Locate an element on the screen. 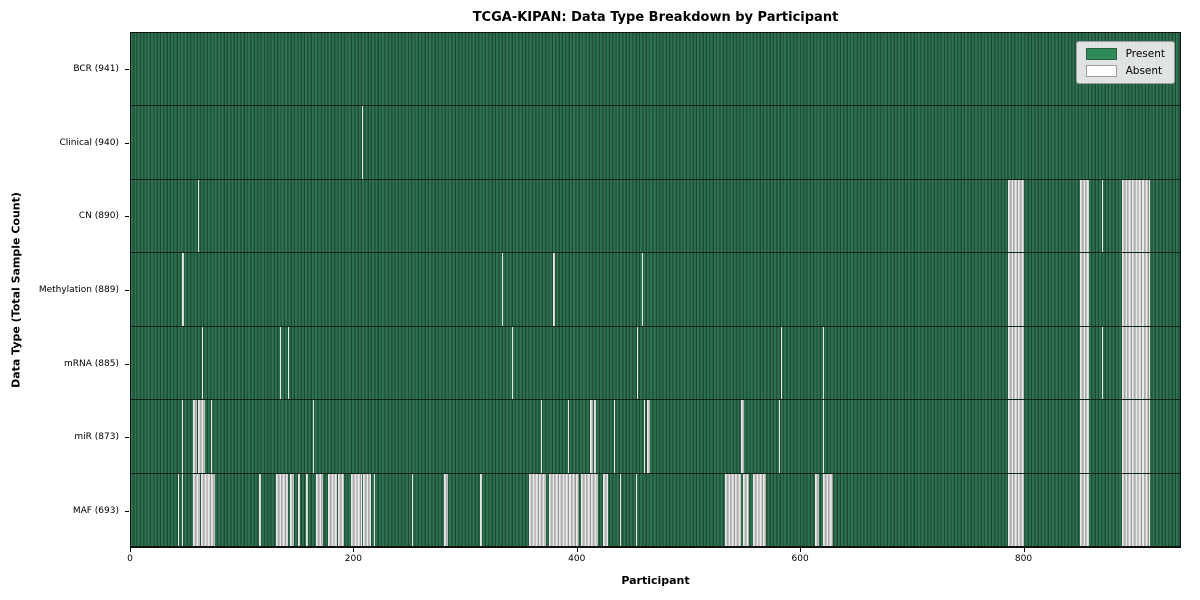  y-tick-label: BCR (941) is located at coordinates (65, 69).